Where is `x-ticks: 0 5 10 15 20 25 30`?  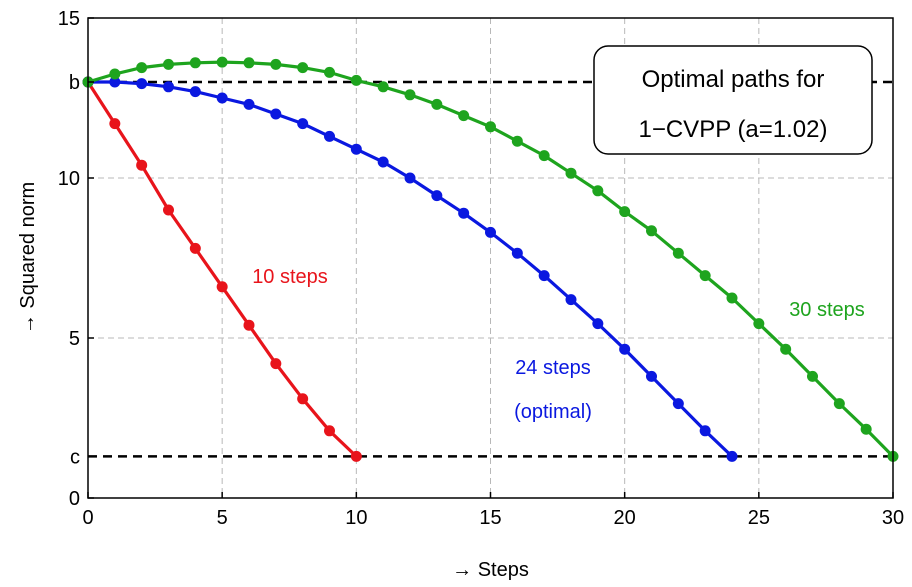 x-ticks: 0 5 10 15 20 25 30 is located at coordinates (493, 510).